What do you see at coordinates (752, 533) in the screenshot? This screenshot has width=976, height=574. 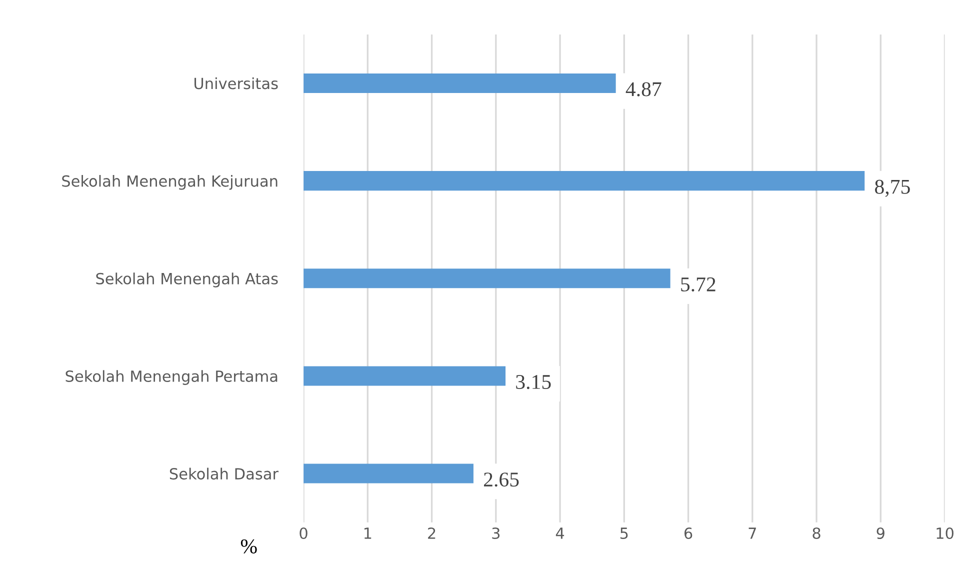 I see `x-tick-label: 7` at bounding box center [752, 533].